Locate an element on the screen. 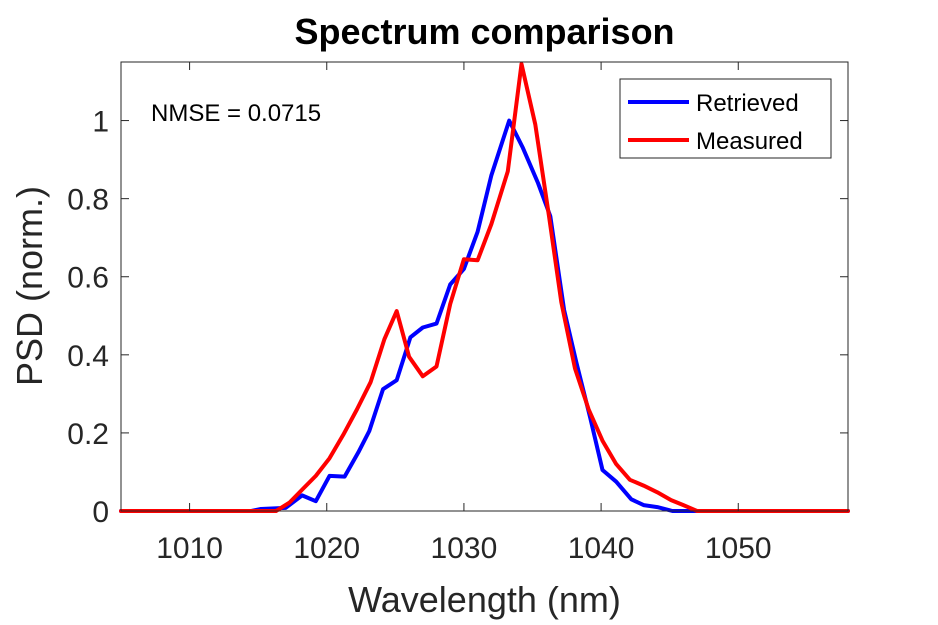 This screenshot has width=938, height=625. legend-label-retrieved: Retrieved is located at coordinates (747, 103).